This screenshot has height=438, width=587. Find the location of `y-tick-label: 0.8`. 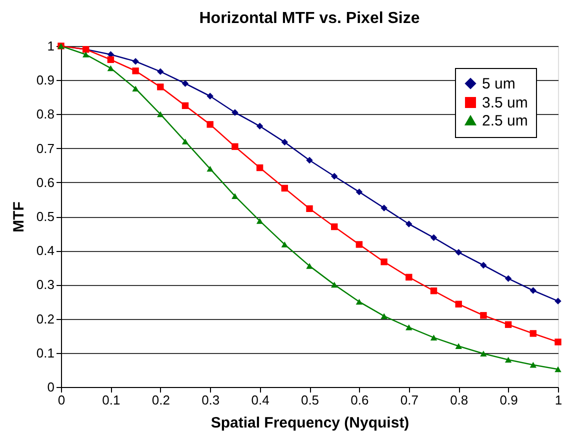

y-tick-label: 0.8 is located at coordinates (45, 114).